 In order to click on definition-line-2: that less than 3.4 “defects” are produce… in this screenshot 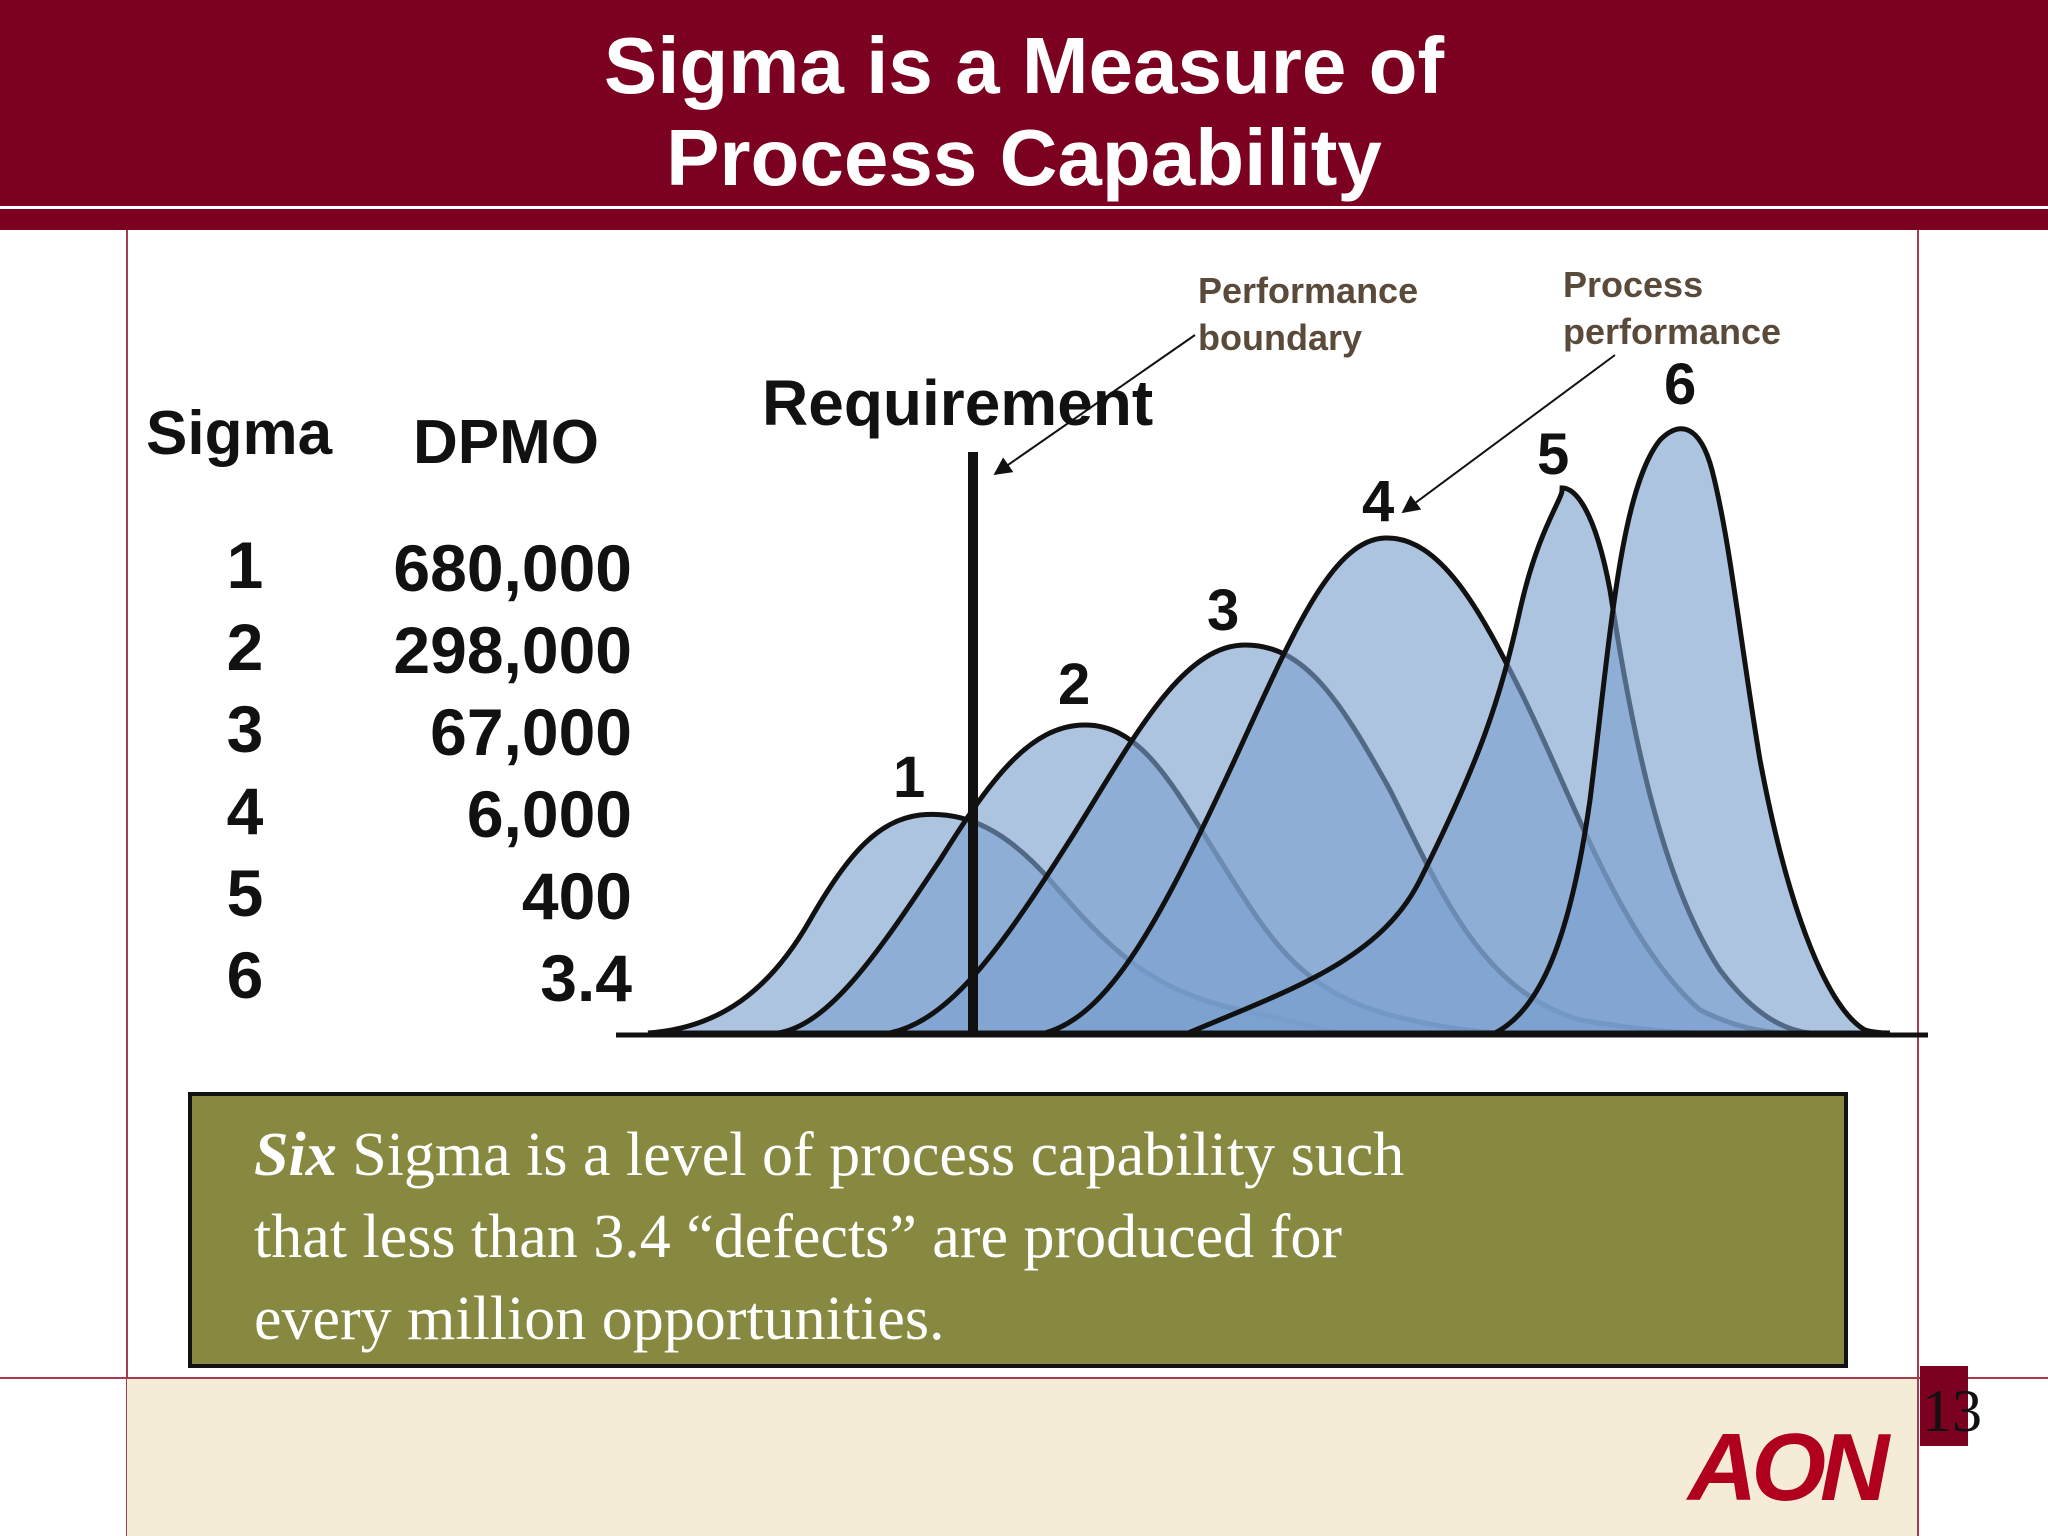, I will do `click(798, 1237)`.